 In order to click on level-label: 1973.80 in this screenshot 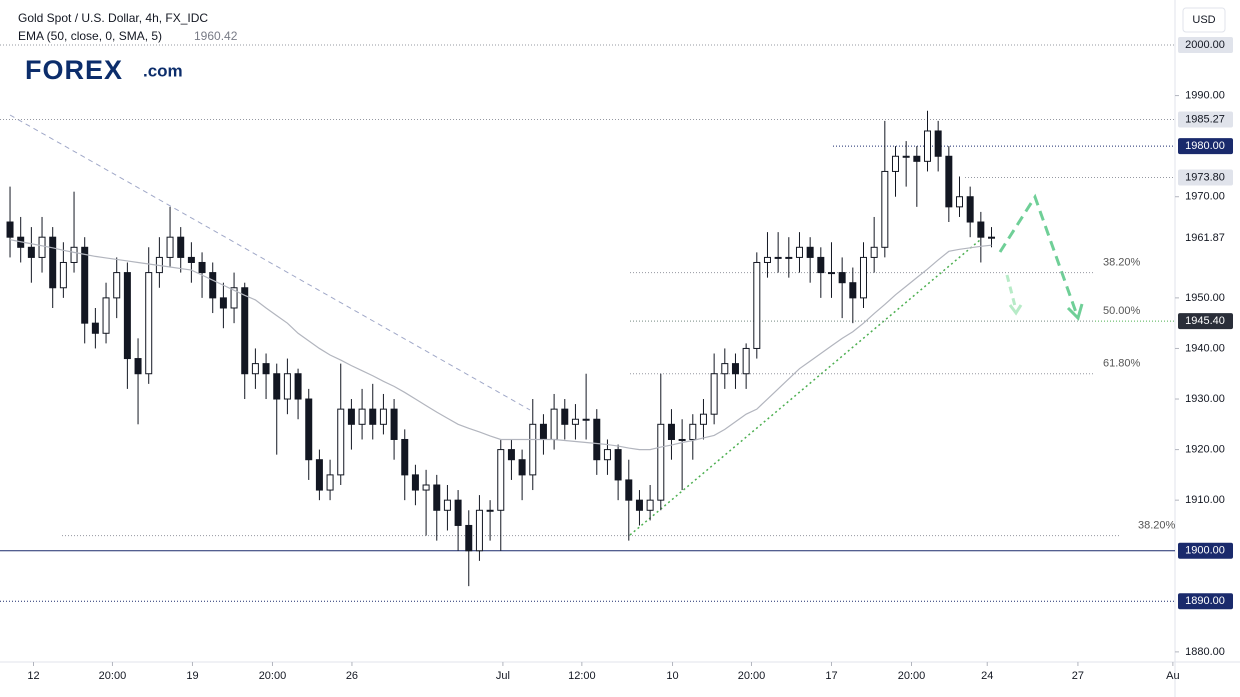, I will do `click(1205, 177)`.